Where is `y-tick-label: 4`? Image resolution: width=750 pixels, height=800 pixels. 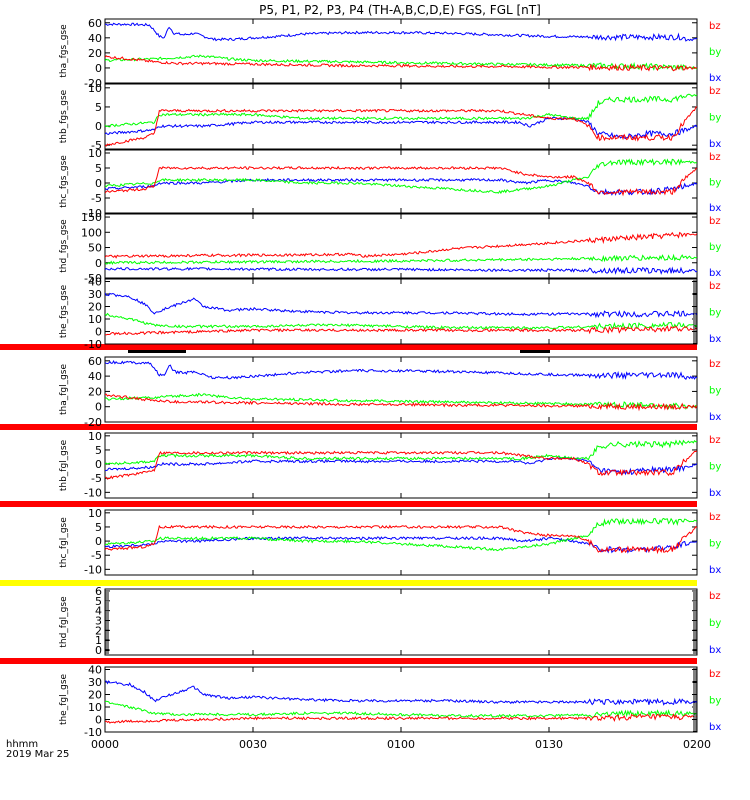
y-tick-label: 4 is located at coordinates (98, 611).